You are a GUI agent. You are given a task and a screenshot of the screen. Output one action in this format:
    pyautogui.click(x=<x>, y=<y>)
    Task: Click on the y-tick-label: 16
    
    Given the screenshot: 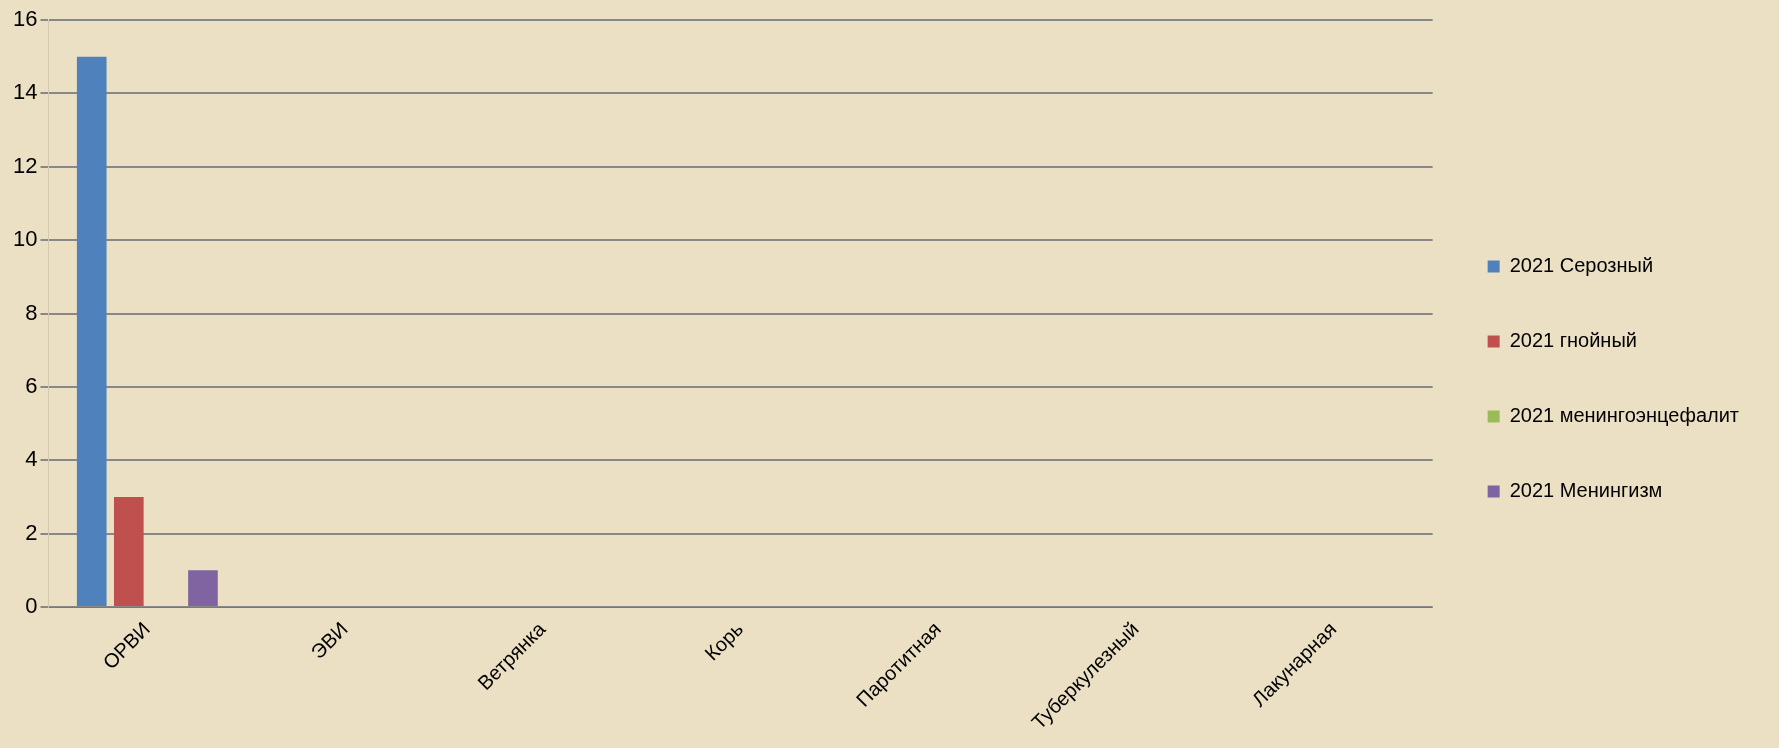 What is the action you would take?
    pyautogui.click(x=25, y=19)
    